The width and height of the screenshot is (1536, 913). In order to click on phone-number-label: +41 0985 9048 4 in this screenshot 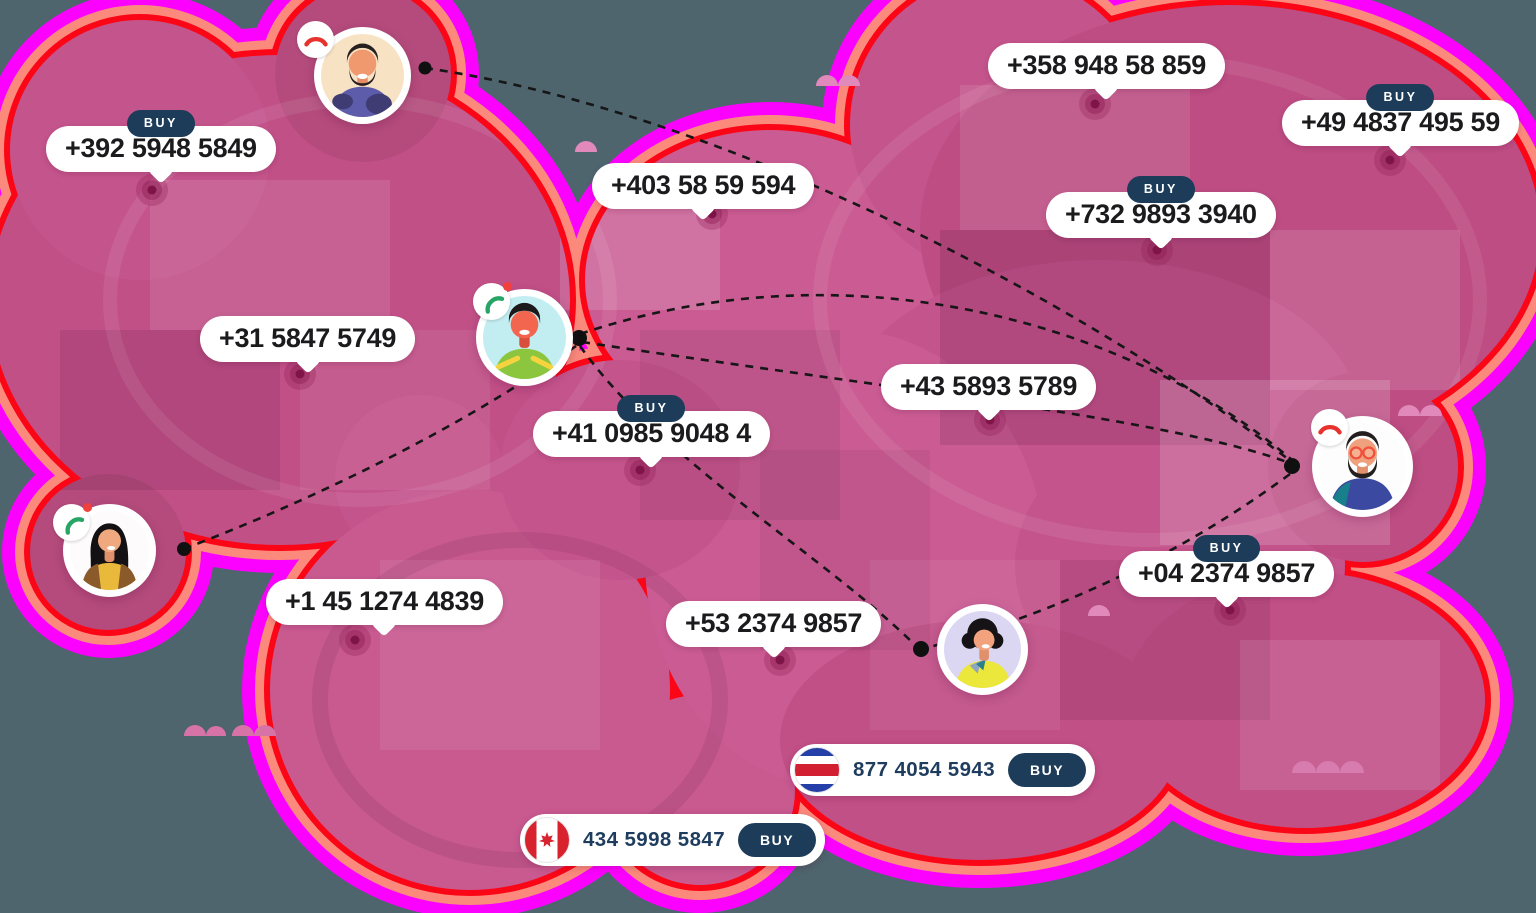, I will do `click(651, 433)`.